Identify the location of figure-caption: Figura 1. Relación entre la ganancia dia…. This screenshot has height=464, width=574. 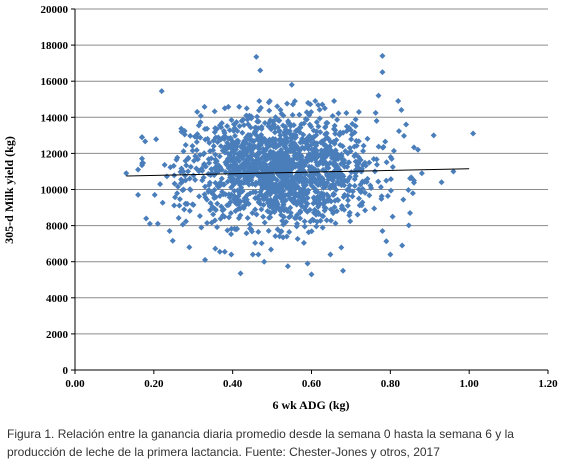
(287, 443).